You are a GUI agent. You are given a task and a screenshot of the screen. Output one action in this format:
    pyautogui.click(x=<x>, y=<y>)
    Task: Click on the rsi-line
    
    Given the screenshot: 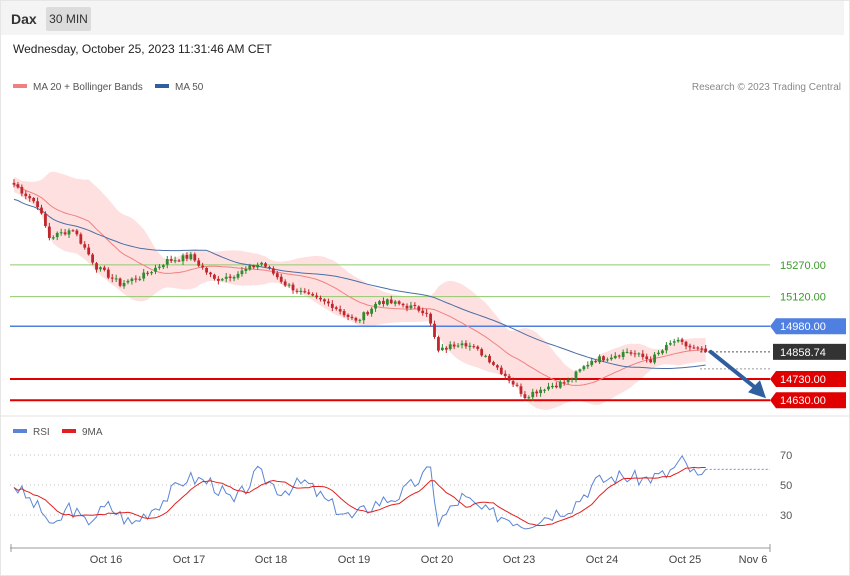 What is the action you would take?
    pyautogui.click(x=360, y=492)
    